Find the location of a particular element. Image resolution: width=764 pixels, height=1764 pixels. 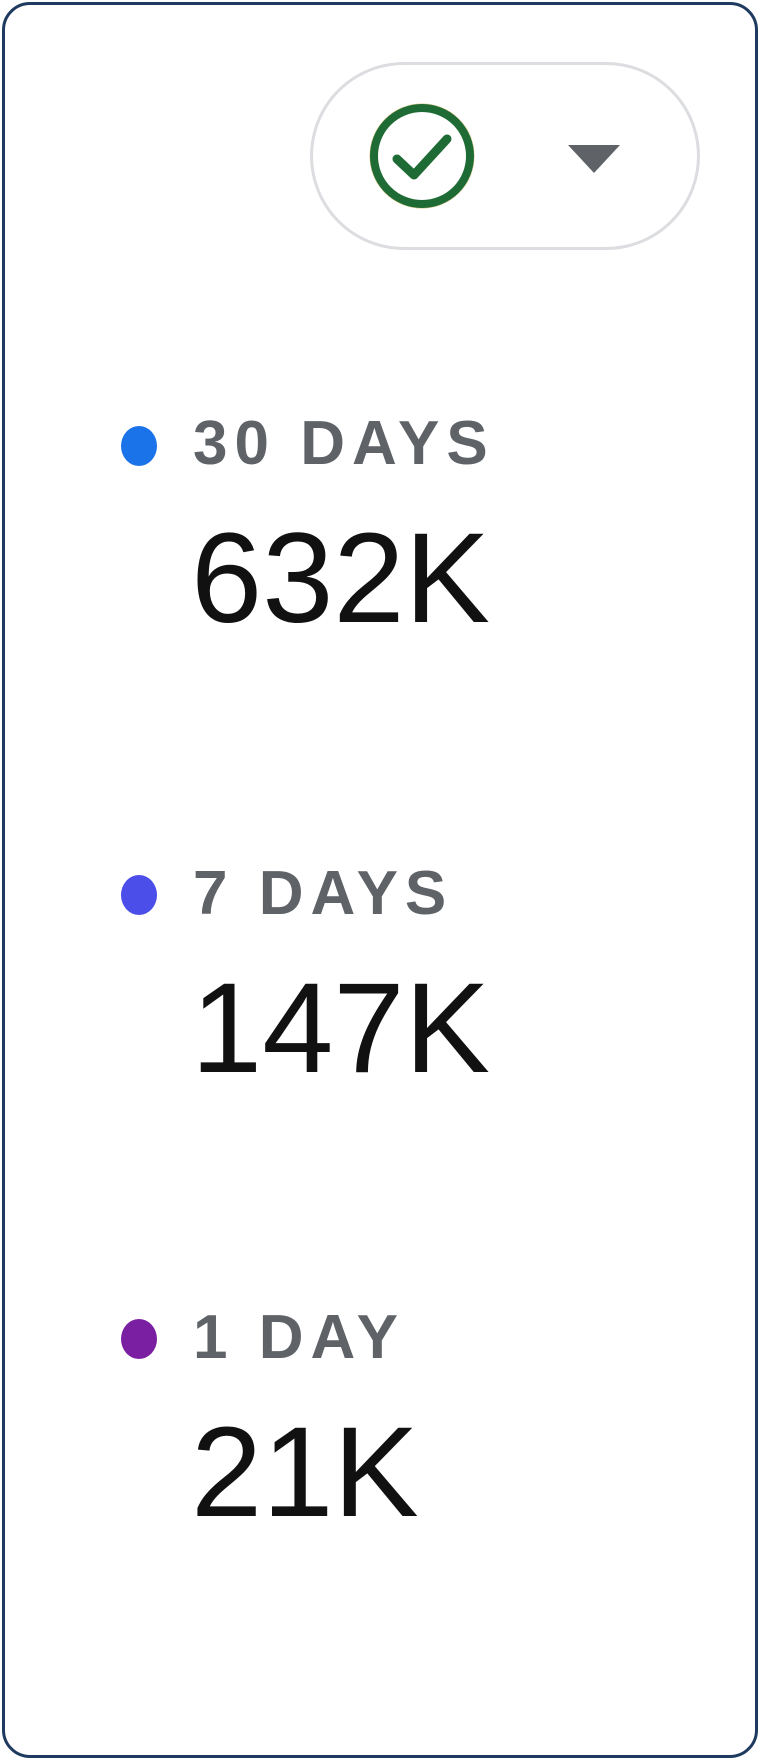

metric-label: 30 DAYS is located at coordinates (344, 443).